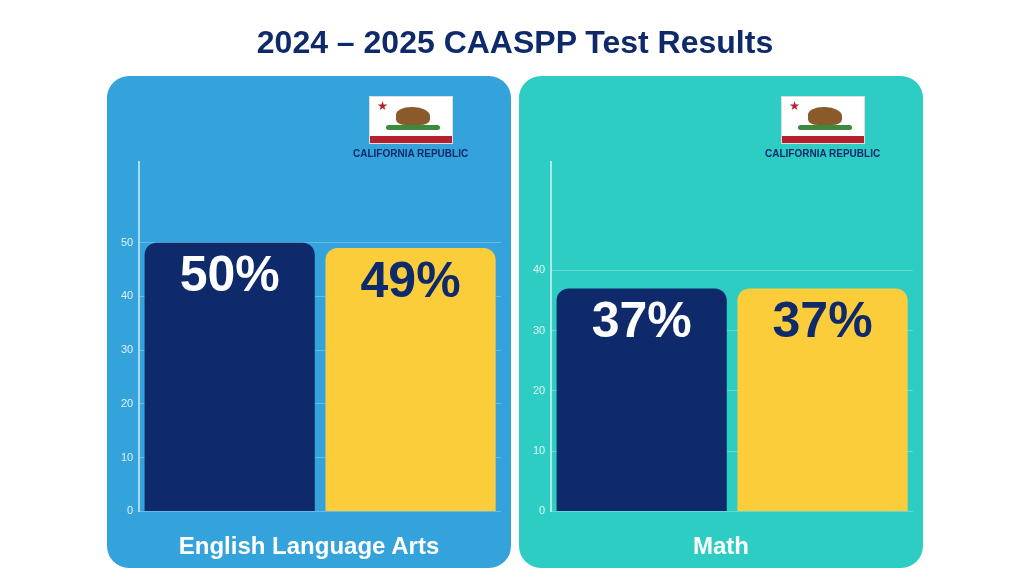 The image size is (1030, 579). What do you see at coordinates (229, 274) in the screenshot?
I see `data-label: 50%` at bounding box center [229, 274].